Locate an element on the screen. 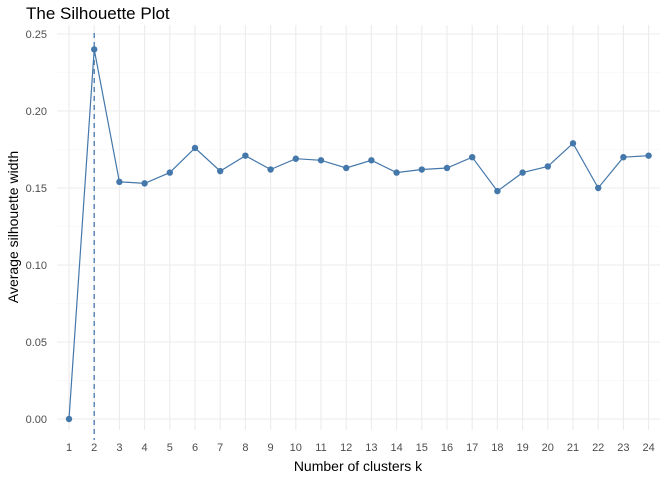 This screenshot has height=480, width=672. x-tick-labels: 1 2 3 4 5 6 7 8 9 10 11 12 13 14 15 16 17 18 19 20 21 22 23 24 is located at coordinates (360, 448).